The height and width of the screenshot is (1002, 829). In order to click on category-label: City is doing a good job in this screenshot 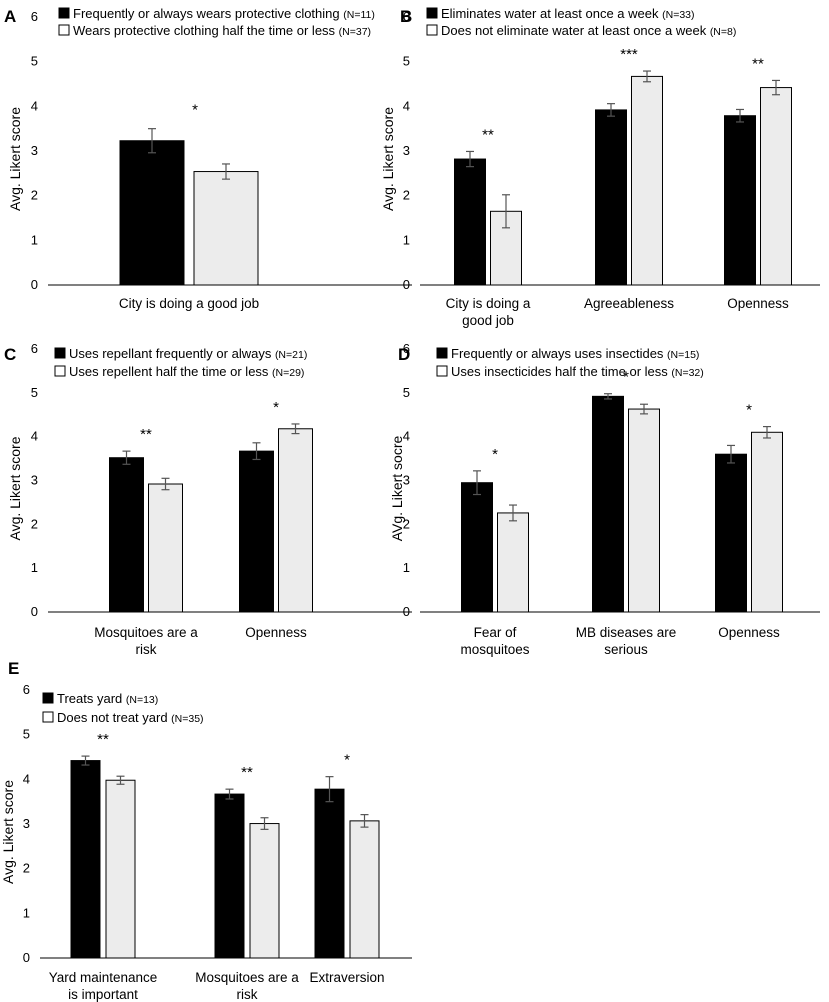, I will do `click(189, 303)`.